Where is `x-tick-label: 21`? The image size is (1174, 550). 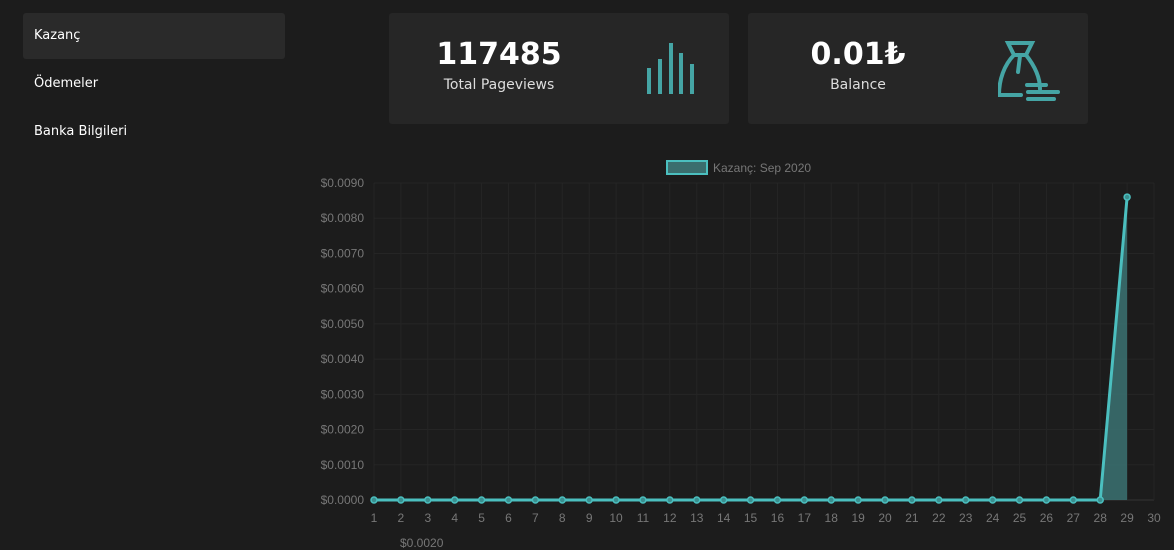
x-tick-label: 21 is located at coordinates (912, 518).